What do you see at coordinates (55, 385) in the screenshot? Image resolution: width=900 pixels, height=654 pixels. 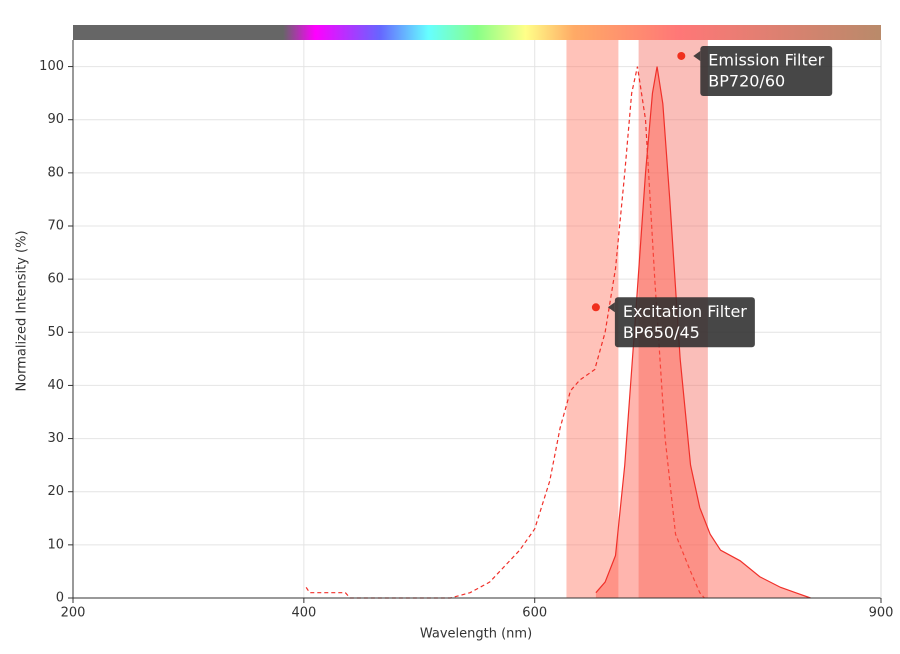 I see `y-tick-label: 40` at bounding box center [55, 385].